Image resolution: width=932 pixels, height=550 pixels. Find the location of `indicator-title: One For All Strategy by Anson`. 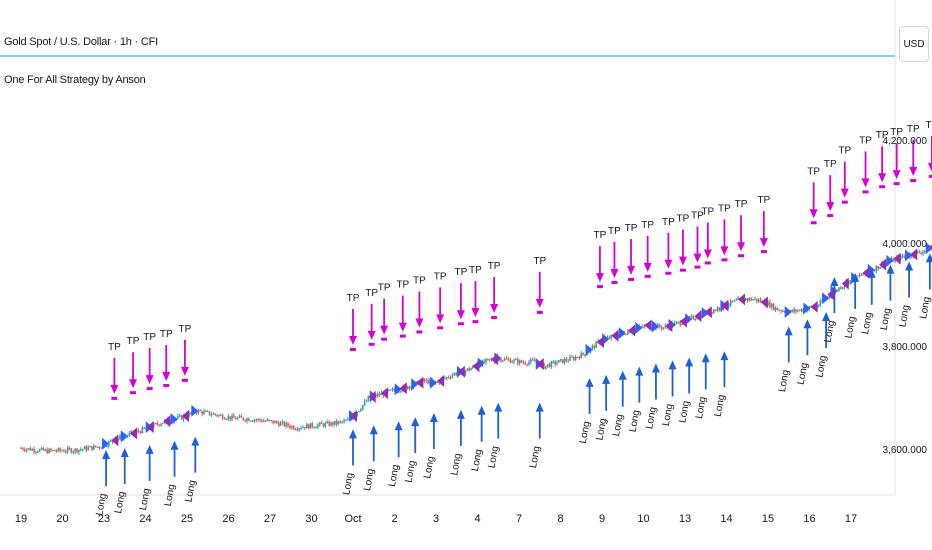

indicator-title: One For All Strategy by Anson is located at coordinates (75, 80).